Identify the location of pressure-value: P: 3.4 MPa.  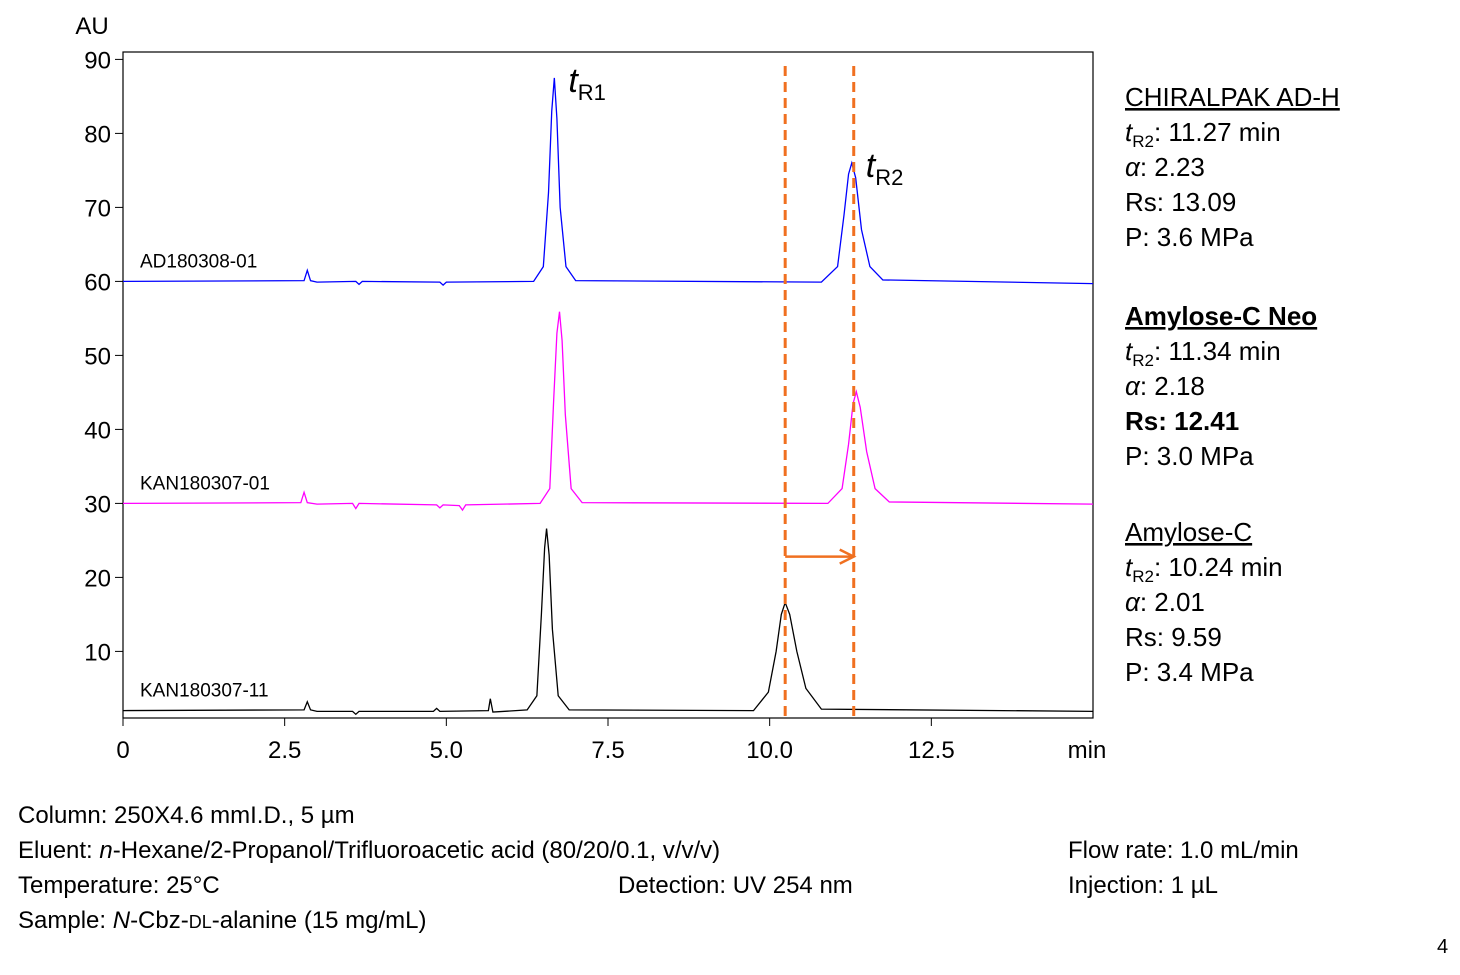
(1189, 672).